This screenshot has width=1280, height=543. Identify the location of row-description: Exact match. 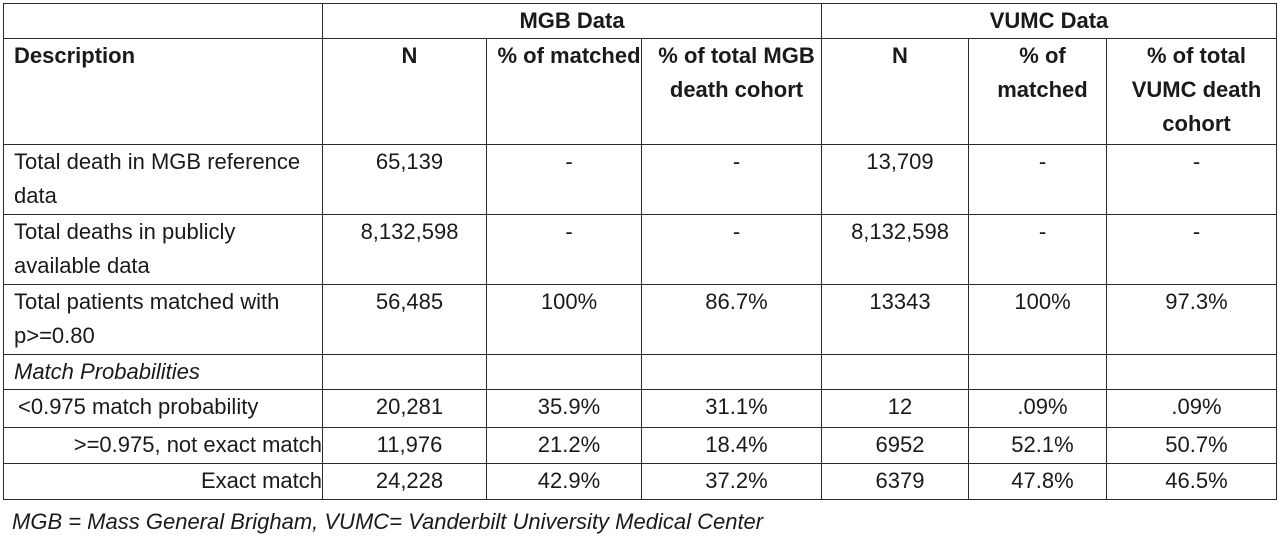
(163, 481).